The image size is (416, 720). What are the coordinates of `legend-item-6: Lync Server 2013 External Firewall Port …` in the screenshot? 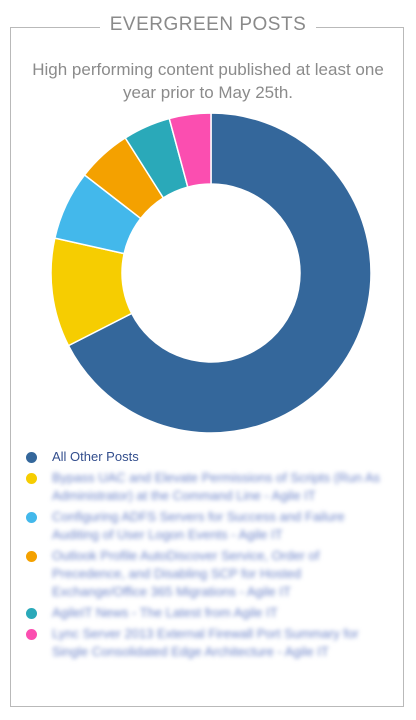 It's located at (206, 643).